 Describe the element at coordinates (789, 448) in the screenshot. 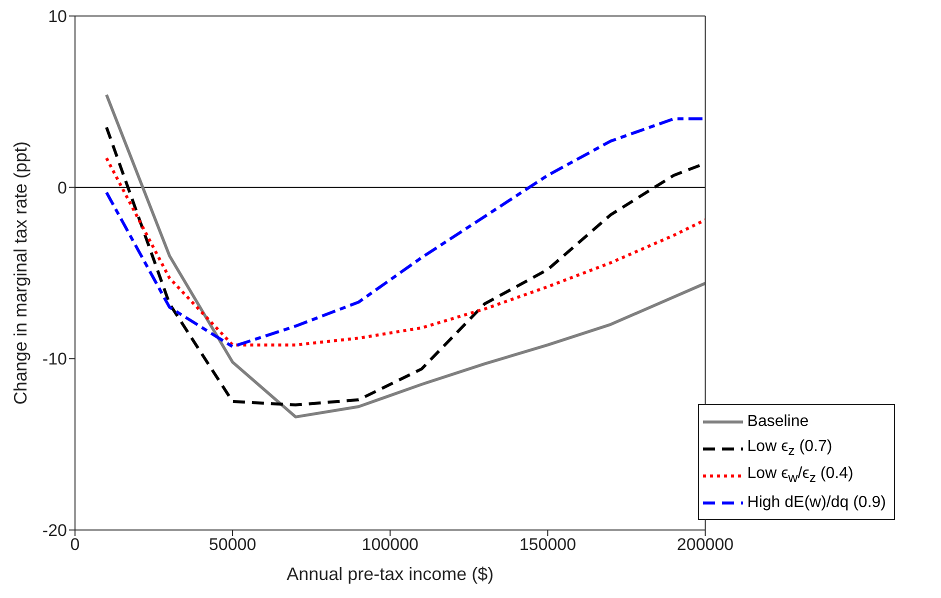

I see `legend-label: Low ϵ$_{z}$ (0.7)` at that location.